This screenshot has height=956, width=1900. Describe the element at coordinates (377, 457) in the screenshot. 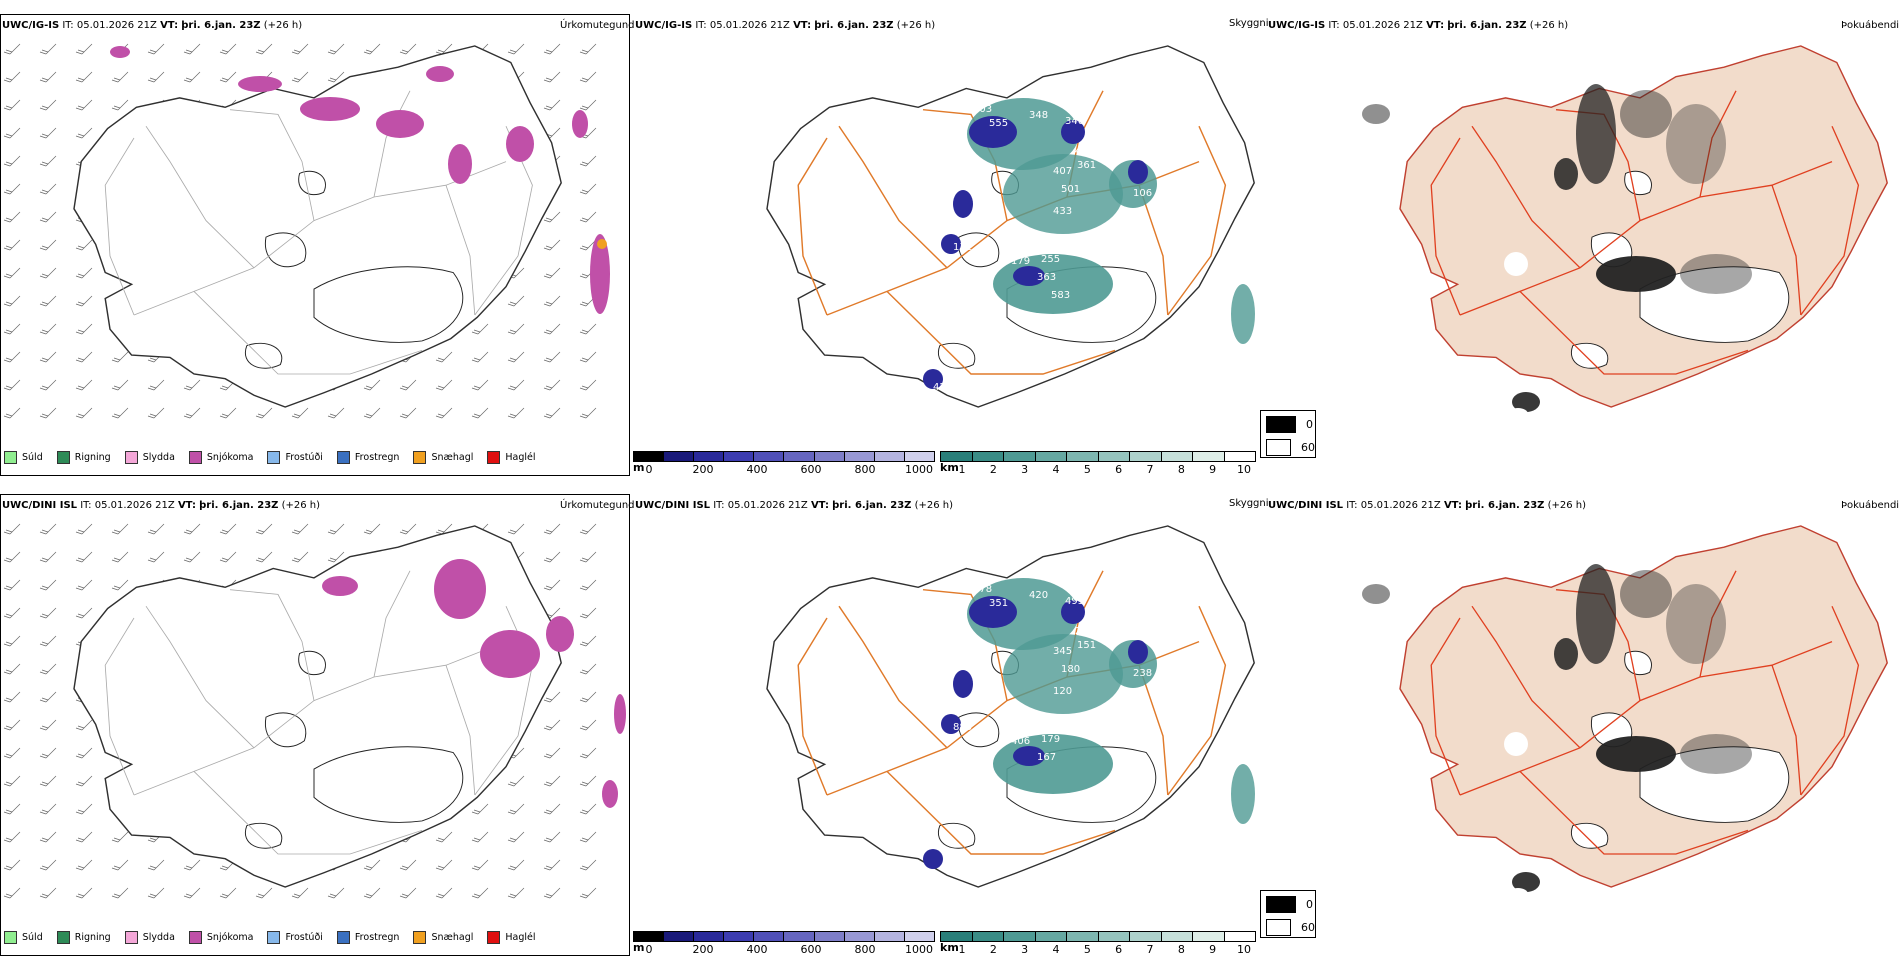

I see `legend-label: Frostregn` at that location.